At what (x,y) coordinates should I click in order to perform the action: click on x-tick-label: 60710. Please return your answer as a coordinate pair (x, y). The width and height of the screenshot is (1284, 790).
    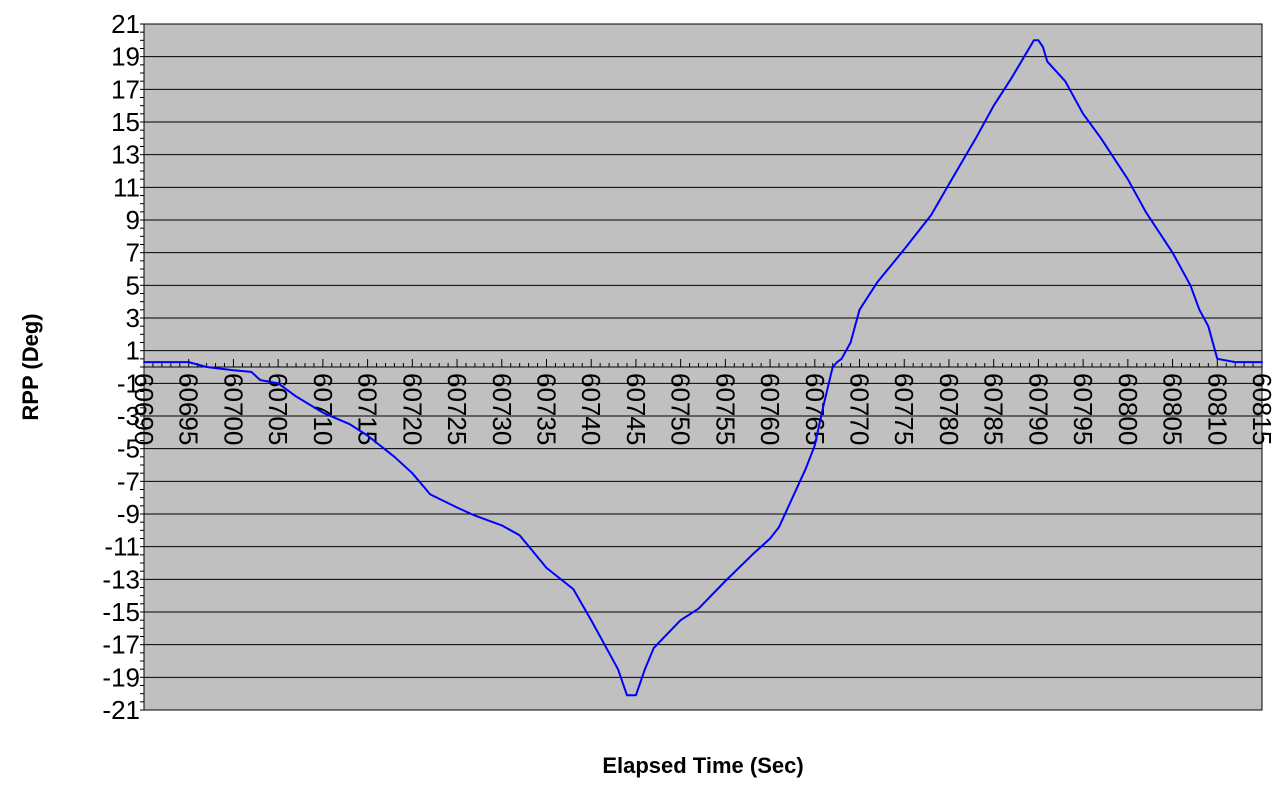
    Looking at the image, I should click on (323, 409).